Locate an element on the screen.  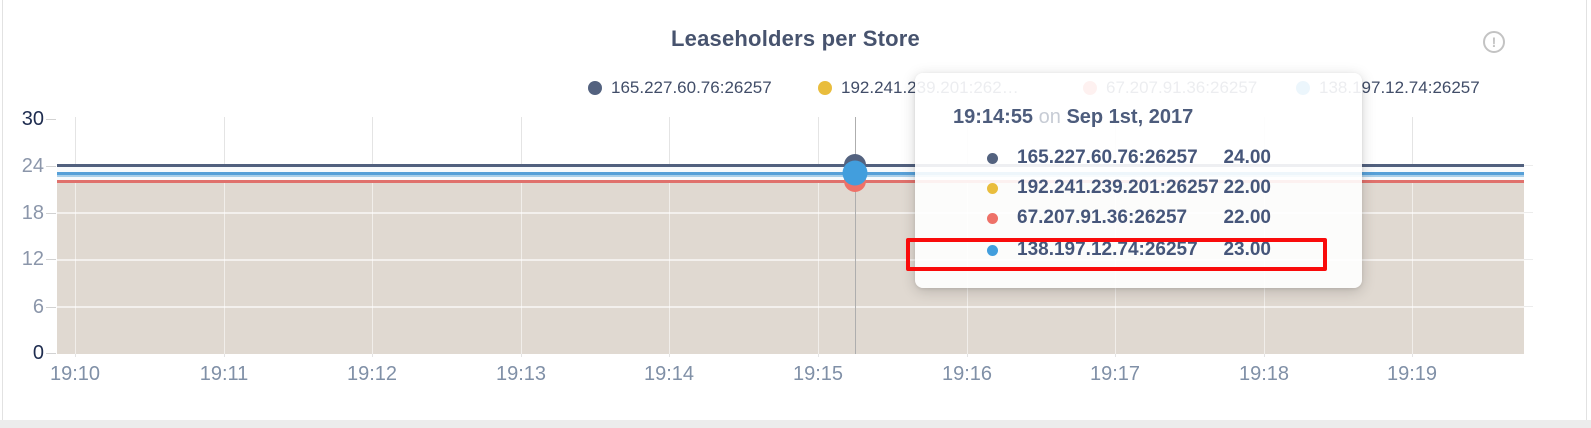
tooltip-timestamp: 19:14:55 on Sep 1st, 2017 is located at coordinates (1073, 117).